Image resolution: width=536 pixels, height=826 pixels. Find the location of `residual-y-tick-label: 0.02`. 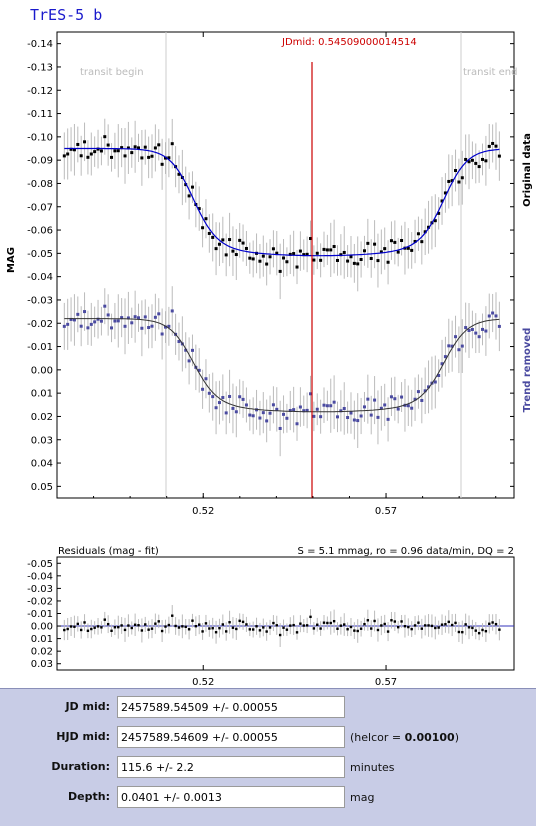

residual-y-tick-label: 0.02 is located at coordinates (42, 652).